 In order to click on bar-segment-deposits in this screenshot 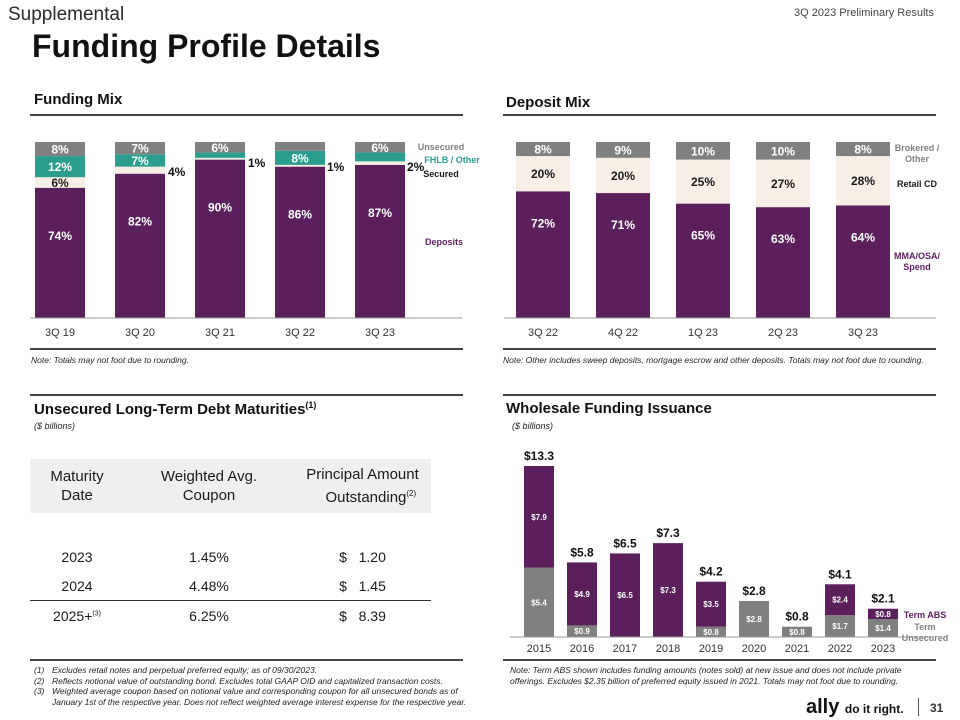, I will do `click(220, 238)`.